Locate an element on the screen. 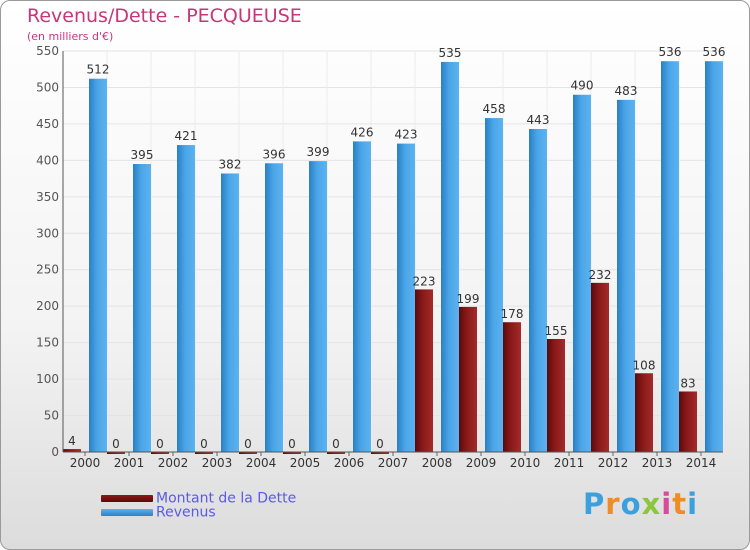 Image resolution: width=750 pixels, height=550 pixels. bar-revenus-2006 is located at coordinates (362, 296).